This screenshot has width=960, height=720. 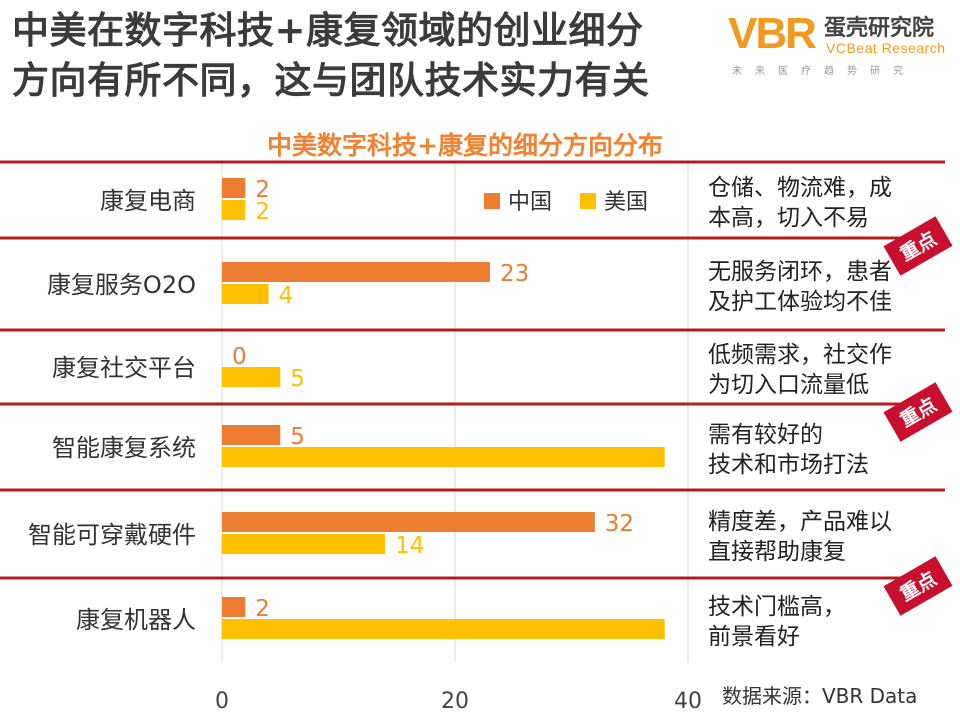 I want to click on headline: 中美在数字科技+康复领域的创业细分 方向有所不同，这与团队技术实力有关, so click(x=372, y=56).